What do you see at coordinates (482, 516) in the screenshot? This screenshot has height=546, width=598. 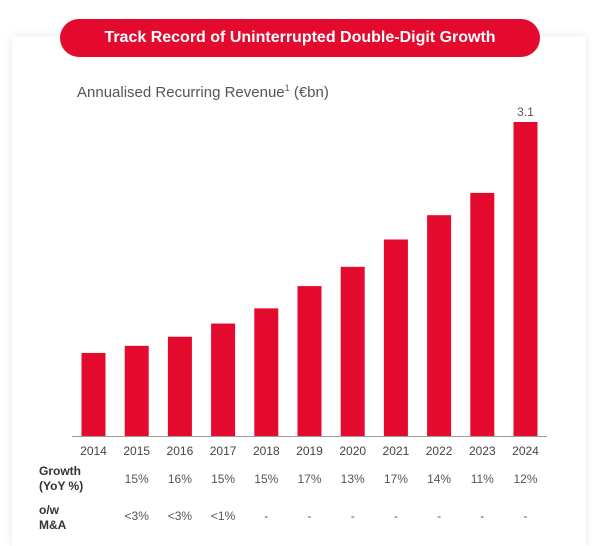 I see `mna-value-2023: -` at bounding box center [482, 516].